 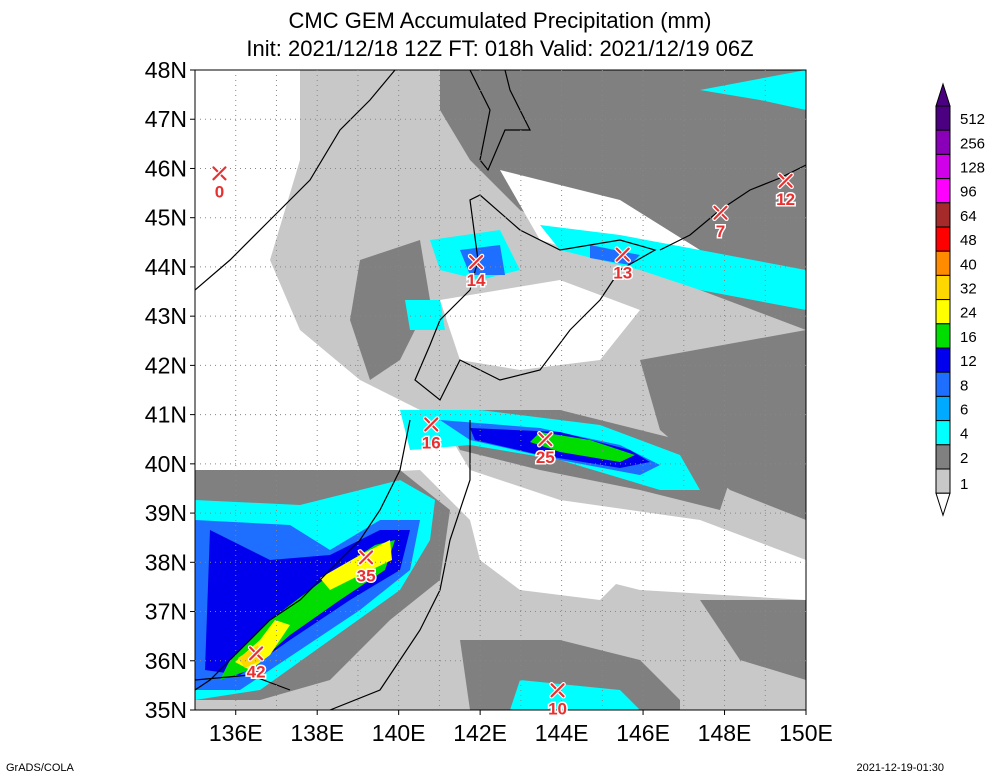 I want to click on station-marker: 25, so click(x=545, y=449).